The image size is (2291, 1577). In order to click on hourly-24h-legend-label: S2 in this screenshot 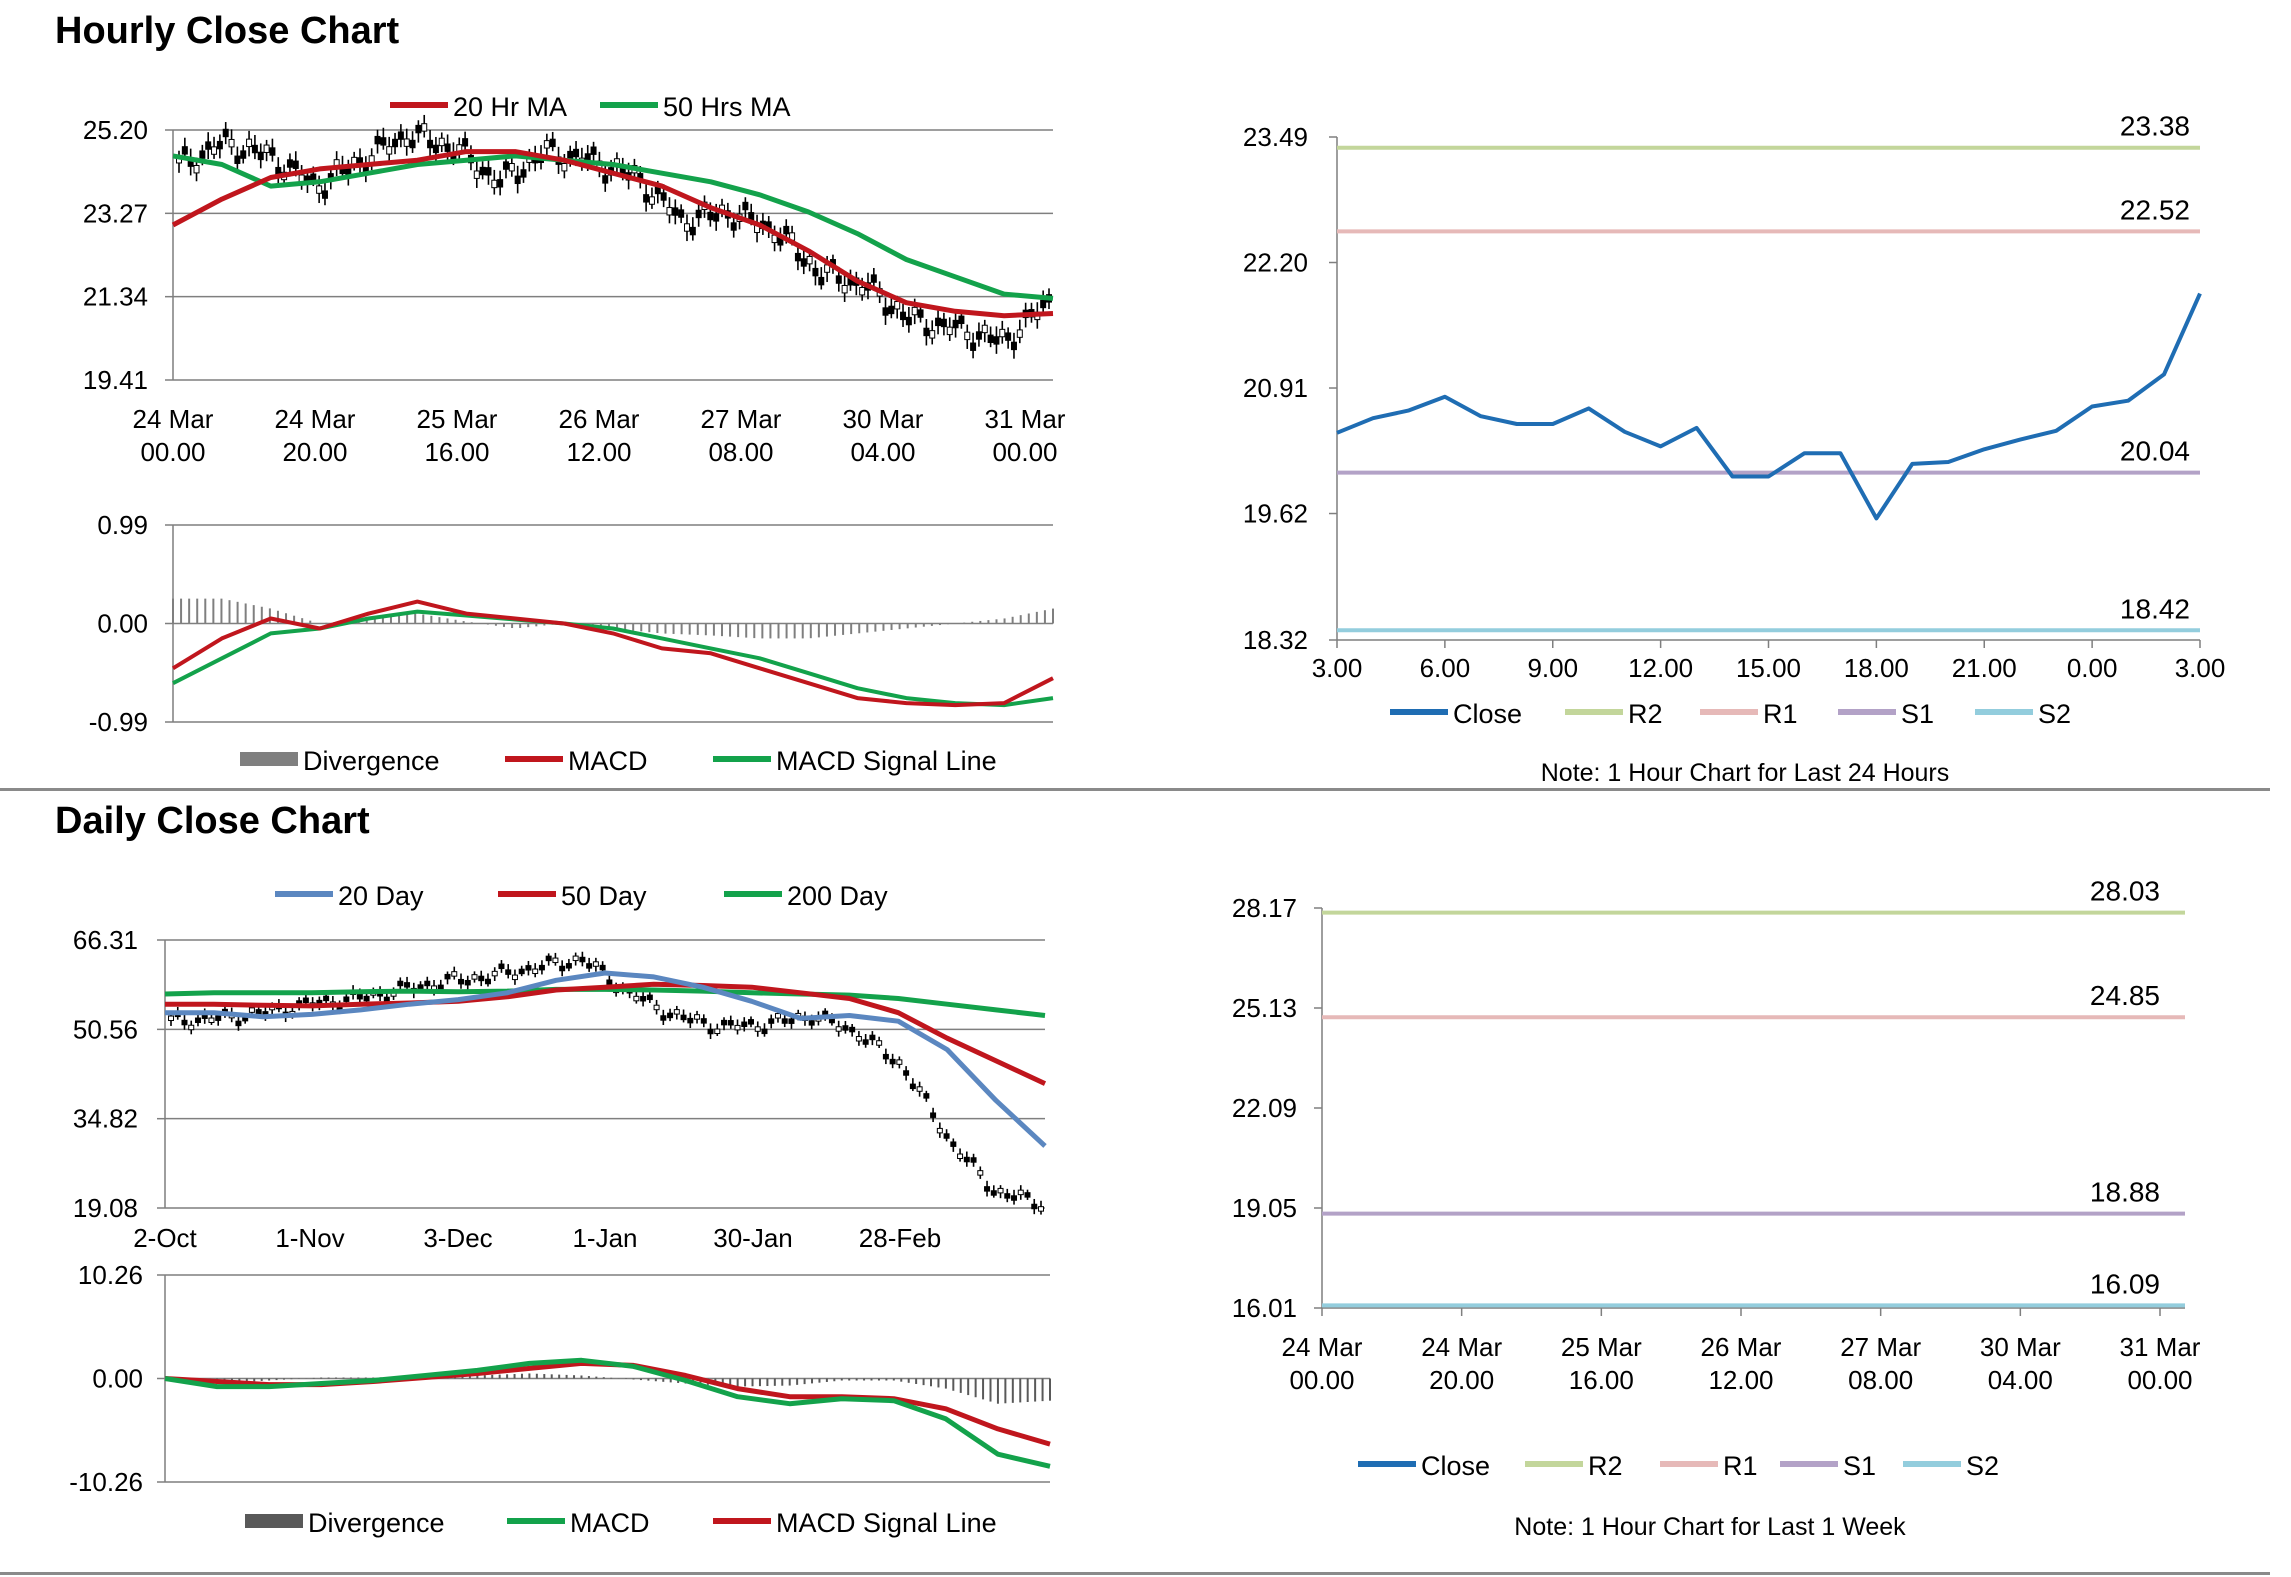, I will do `click(2054, 714)`.